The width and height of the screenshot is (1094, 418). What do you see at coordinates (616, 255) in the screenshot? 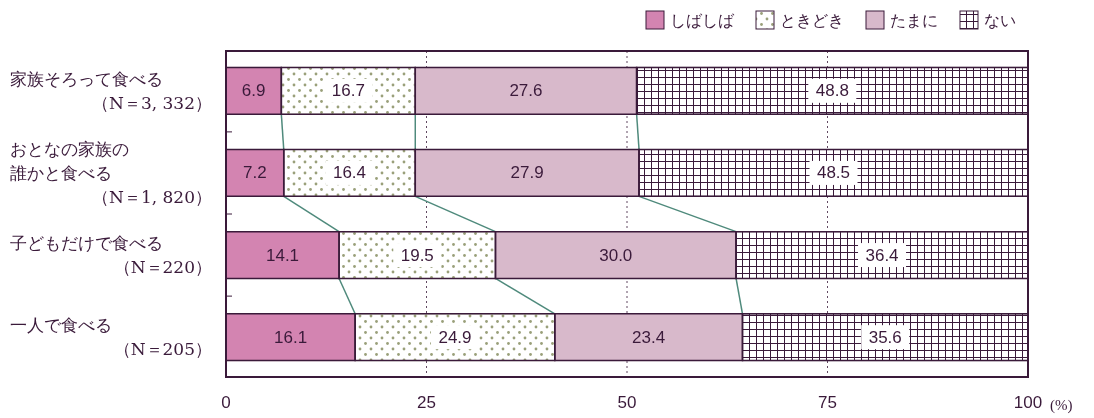
I see `data-label: 30.0` at bounding box center [616, 255].